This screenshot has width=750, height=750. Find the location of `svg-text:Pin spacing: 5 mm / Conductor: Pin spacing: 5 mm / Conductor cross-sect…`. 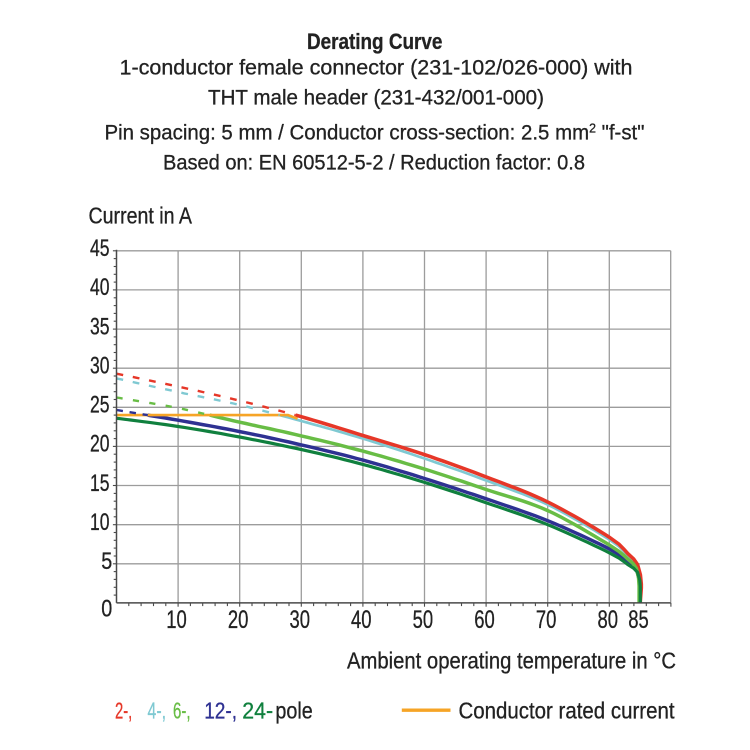

svg-text:Pin spacing: 5 mm / Conductor: Pin spacing: 5 mm / Conductor cross-sect… is located at coordinates (375, 132).